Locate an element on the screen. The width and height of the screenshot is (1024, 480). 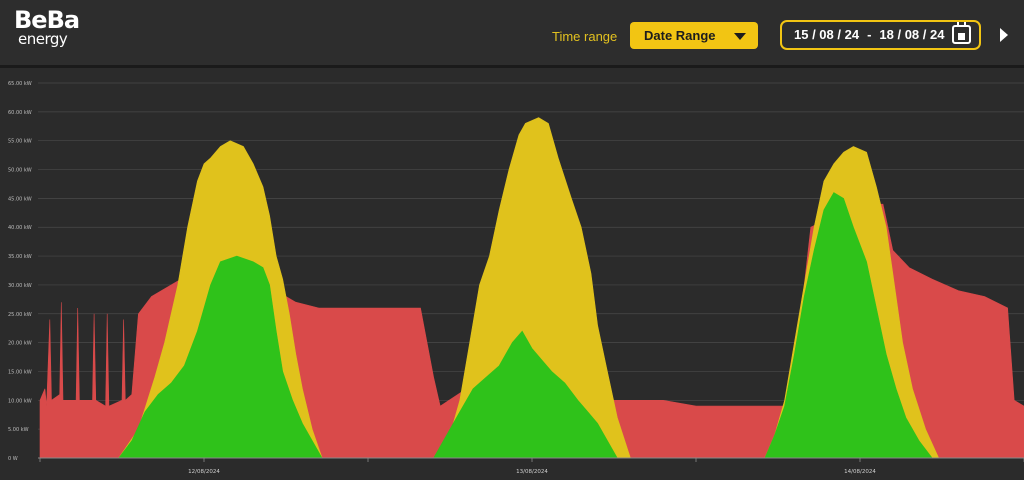
y-tick-label: 20.00 kW is located at coordinates (20, 344).